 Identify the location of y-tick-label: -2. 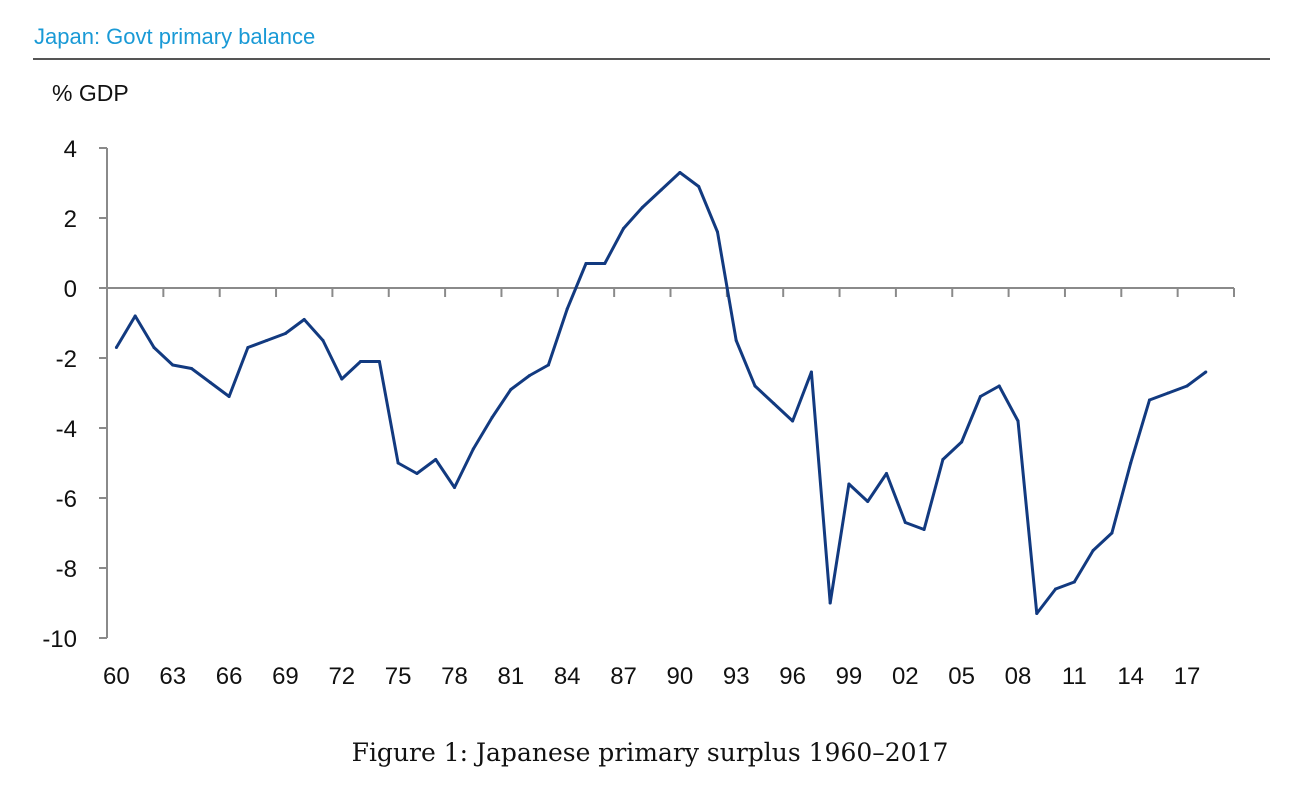
(66, 359).